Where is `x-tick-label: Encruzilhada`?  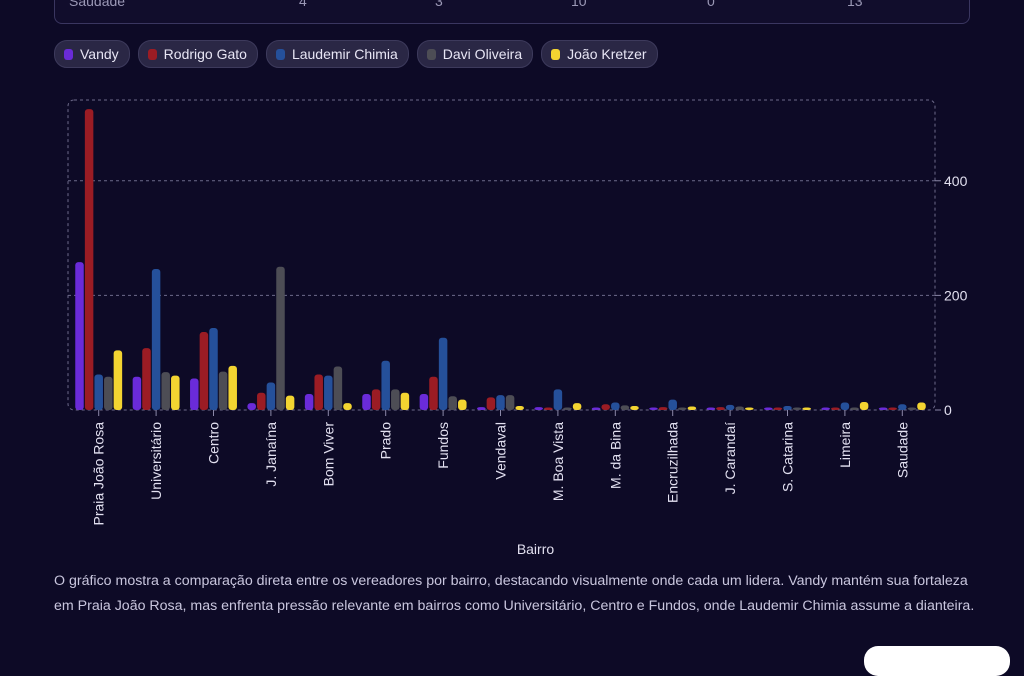
x-tick-label: Encruzilhada is located at coordinates (673, 462).